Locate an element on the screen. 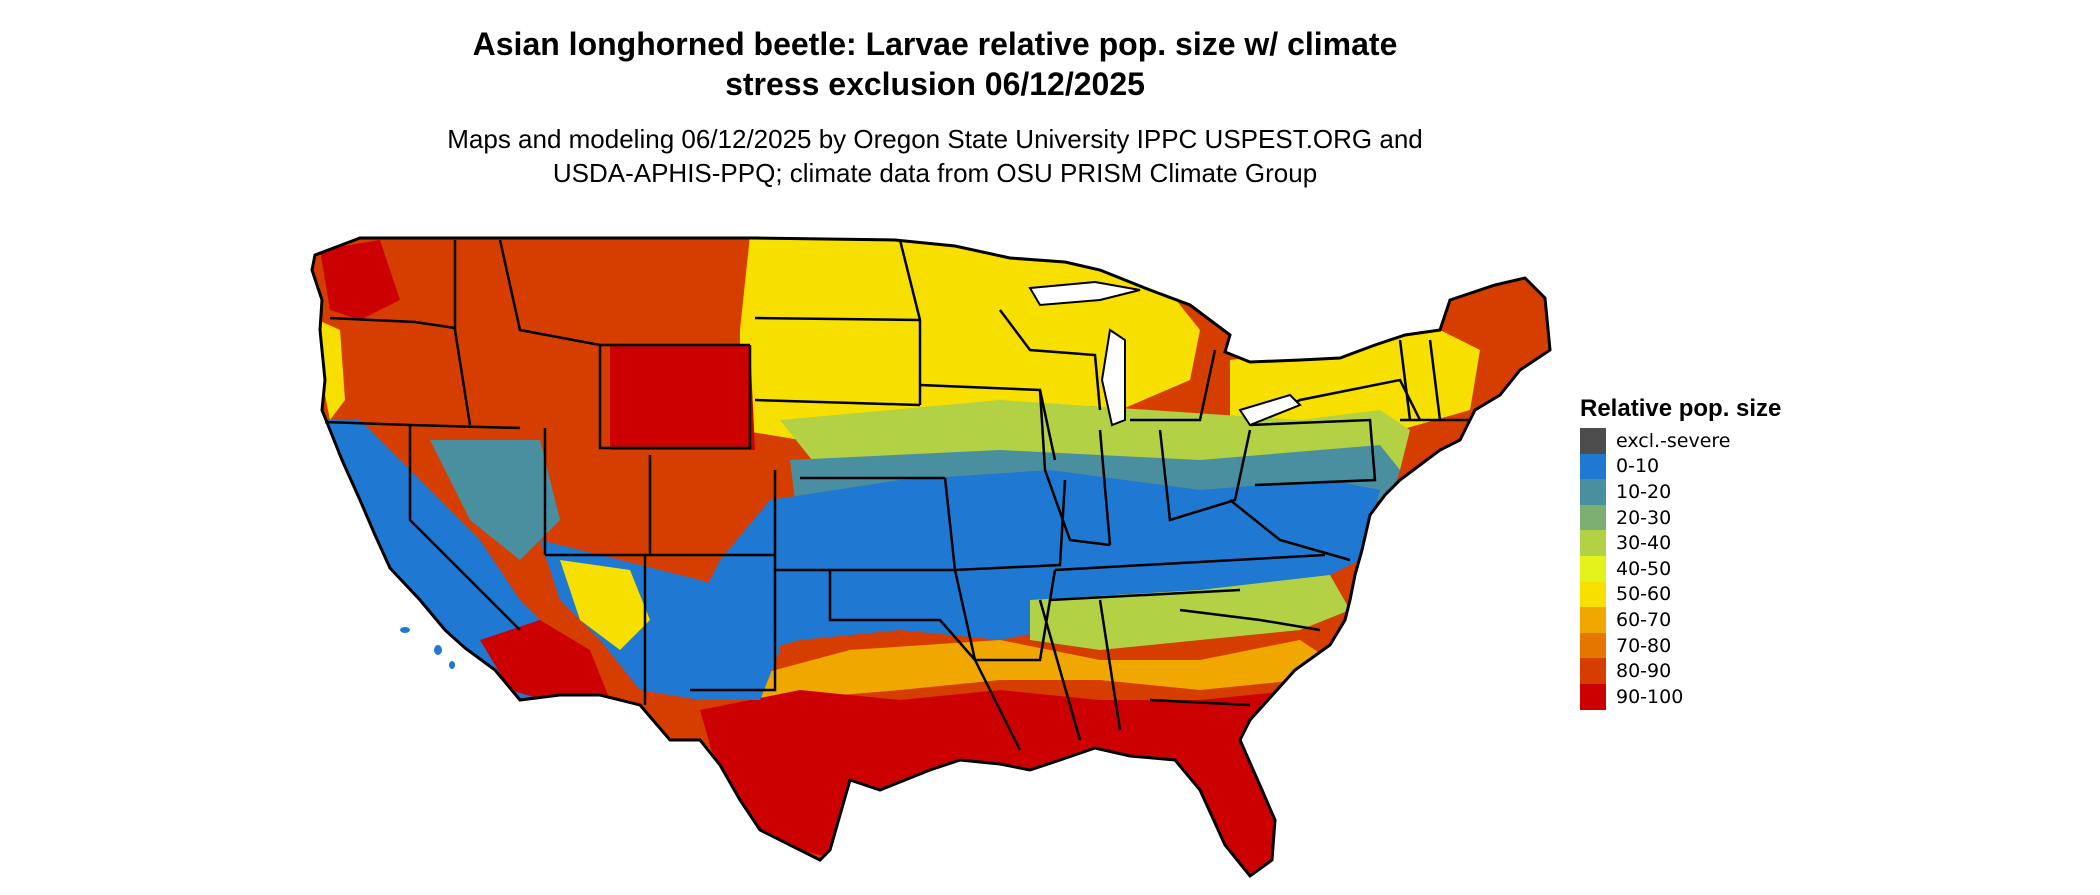 This screenshot has width=2100, height=895. legend-label: excl.-severe is located at coordinates (1673, 440).